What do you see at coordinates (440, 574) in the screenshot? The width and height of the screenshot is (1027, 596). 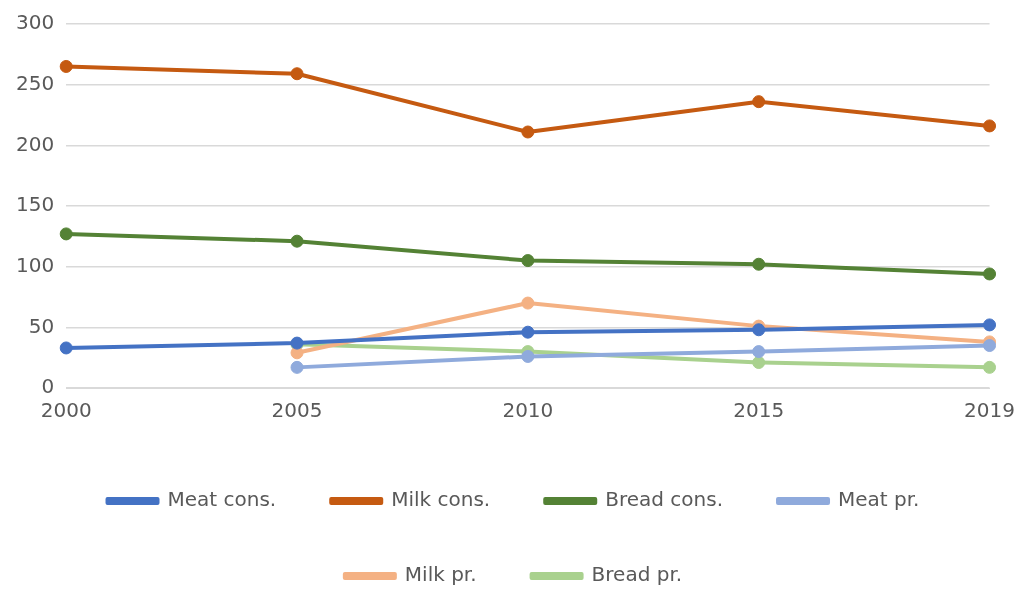 I see `legend-label: Milk pr.` at bounding box center [440, 574].